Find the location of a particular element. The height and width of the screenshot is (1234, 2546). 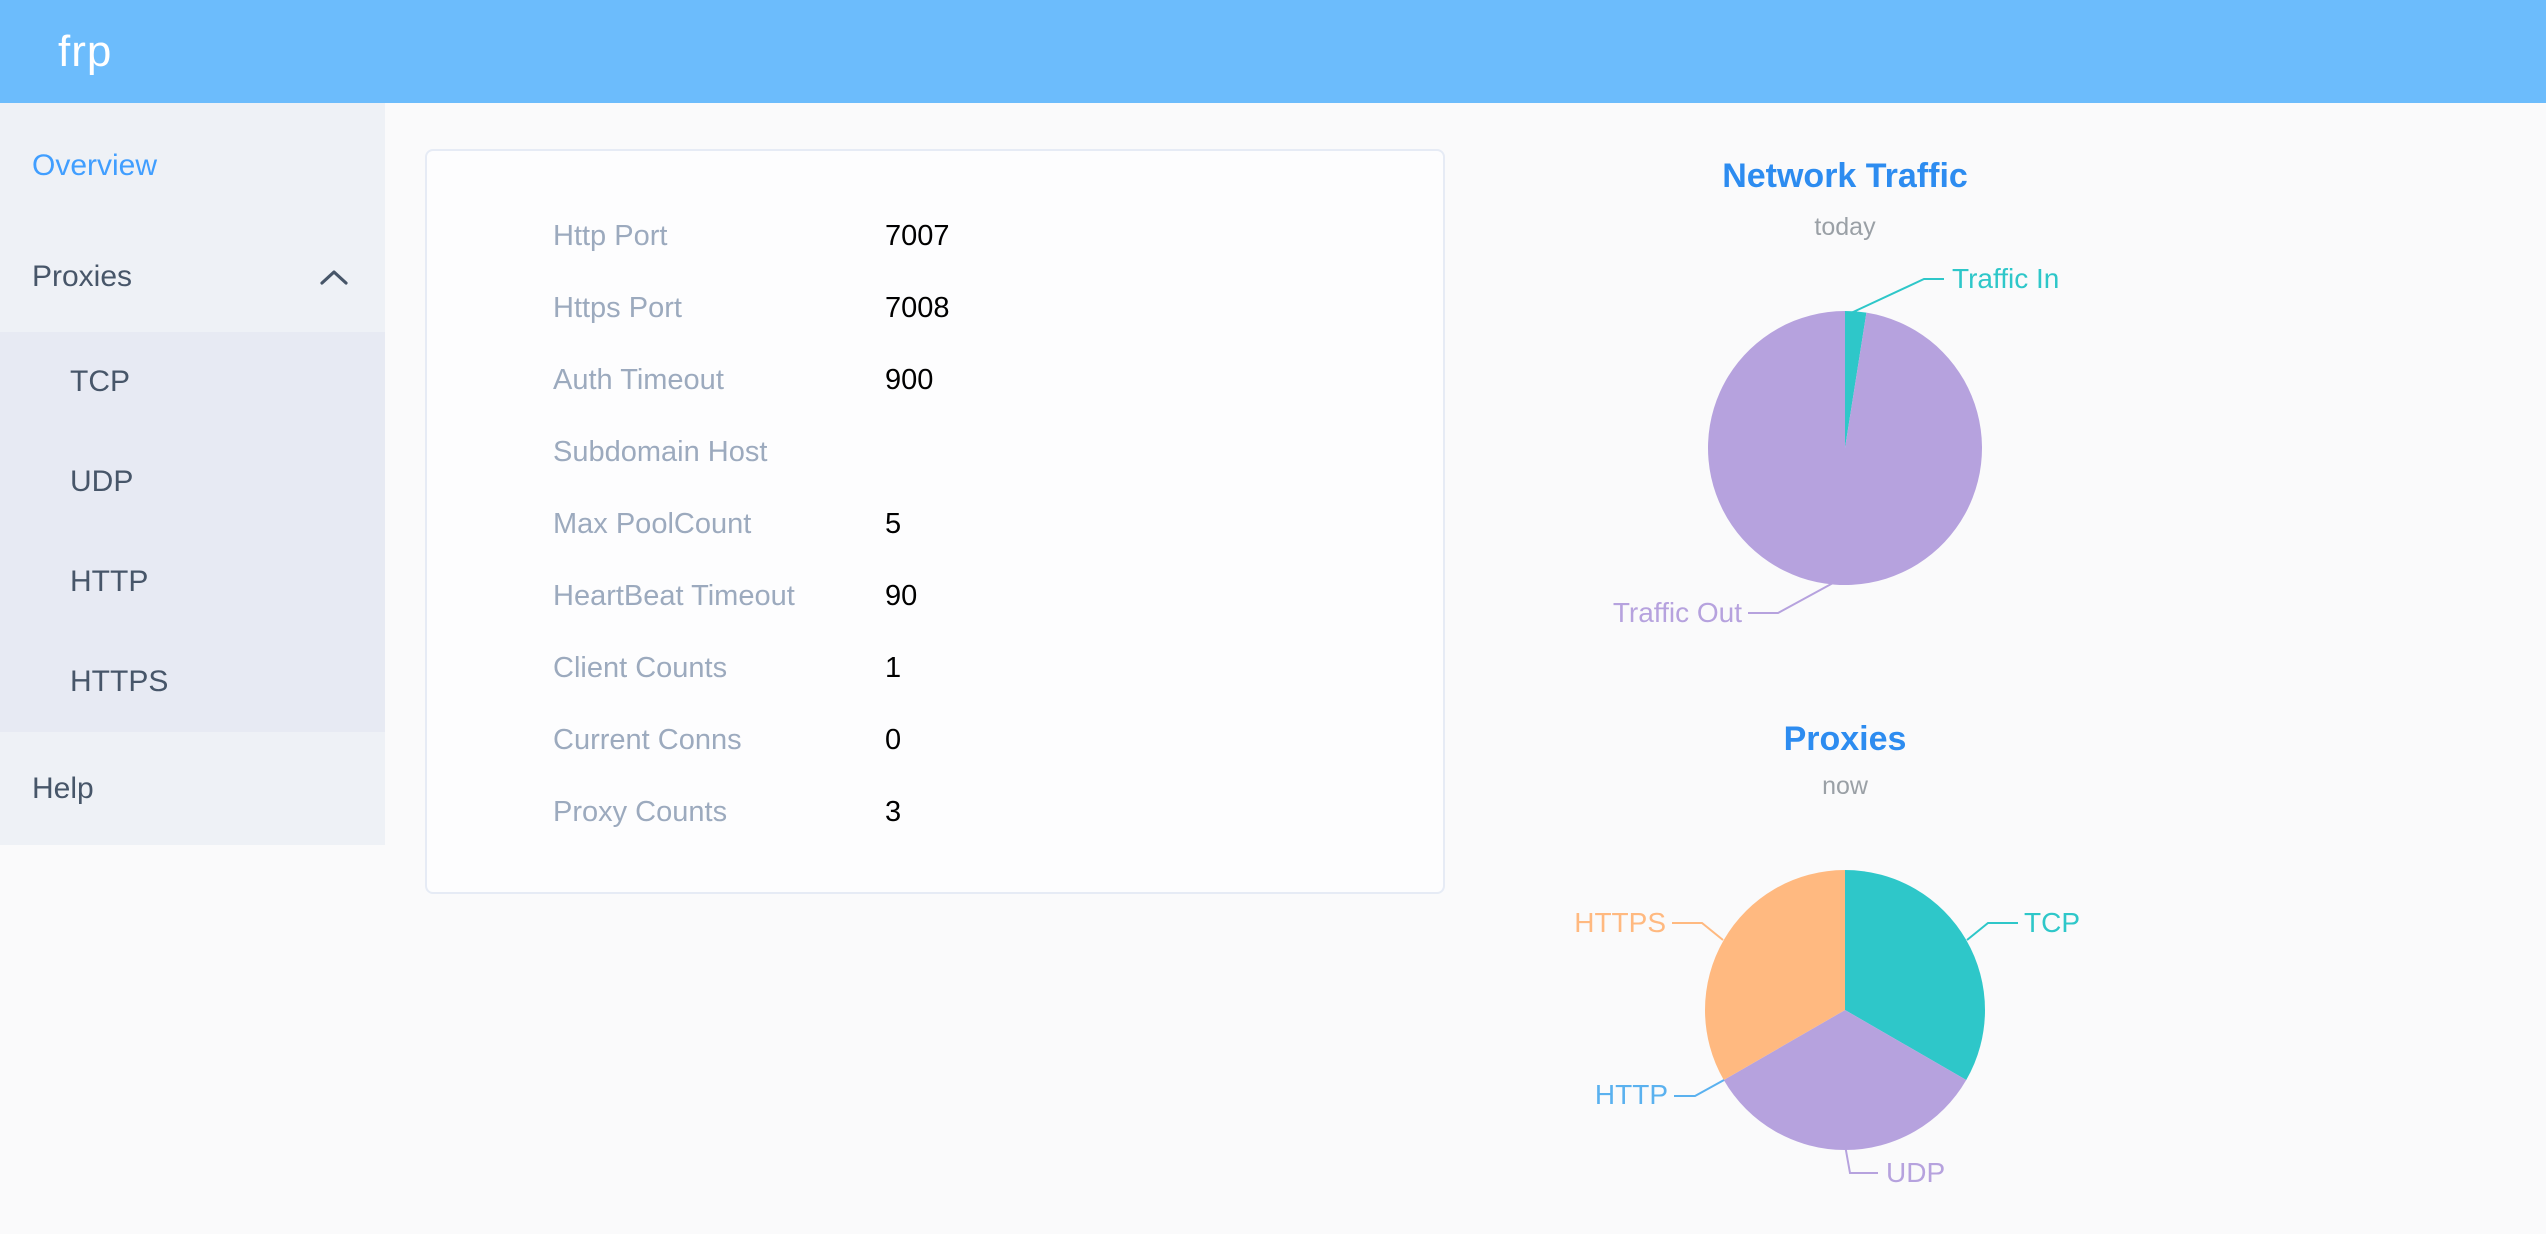

https-leader-line is located at coordinates (1698, 931).